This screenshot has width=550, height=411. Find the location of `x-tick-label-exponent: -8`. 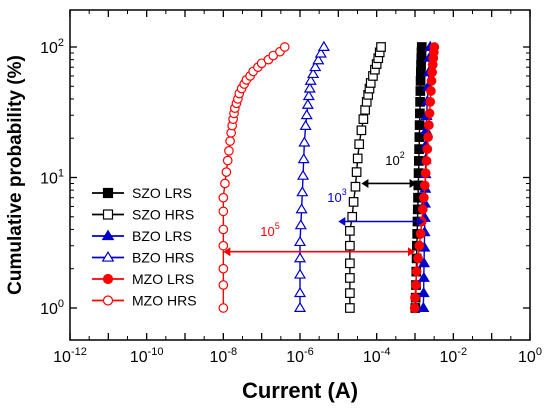

x-tick-label-exponent: -8 is located at coordinates (232, 352).